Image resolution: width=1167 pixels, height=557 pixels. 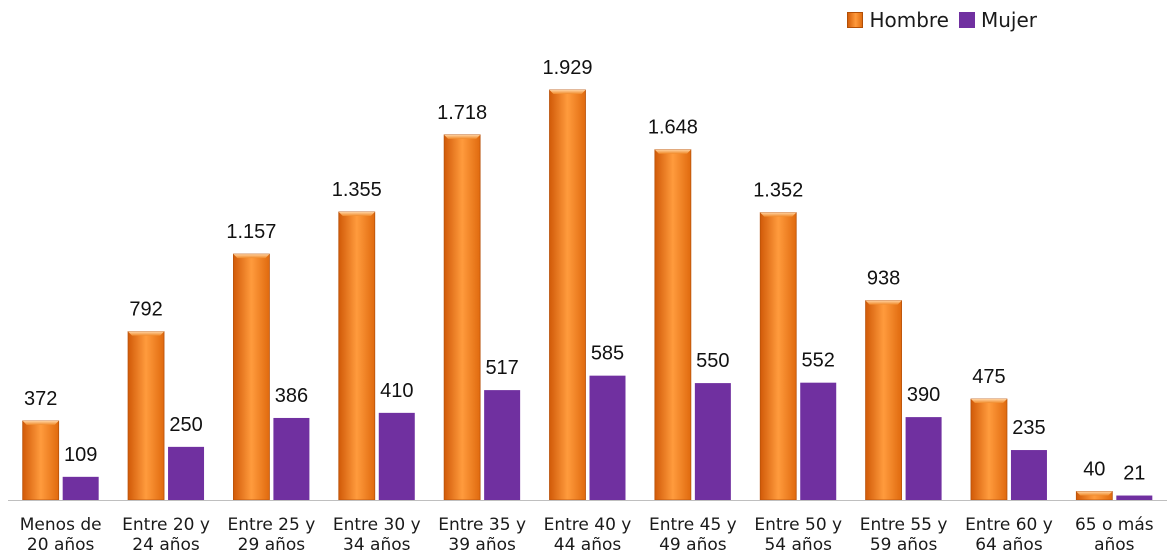 What do you see at coordinates (482, 545) in the screenshot?
I see `category-label-entre-35-y-39-a-os-line2: 39 años` at bounding box center [482, 545].